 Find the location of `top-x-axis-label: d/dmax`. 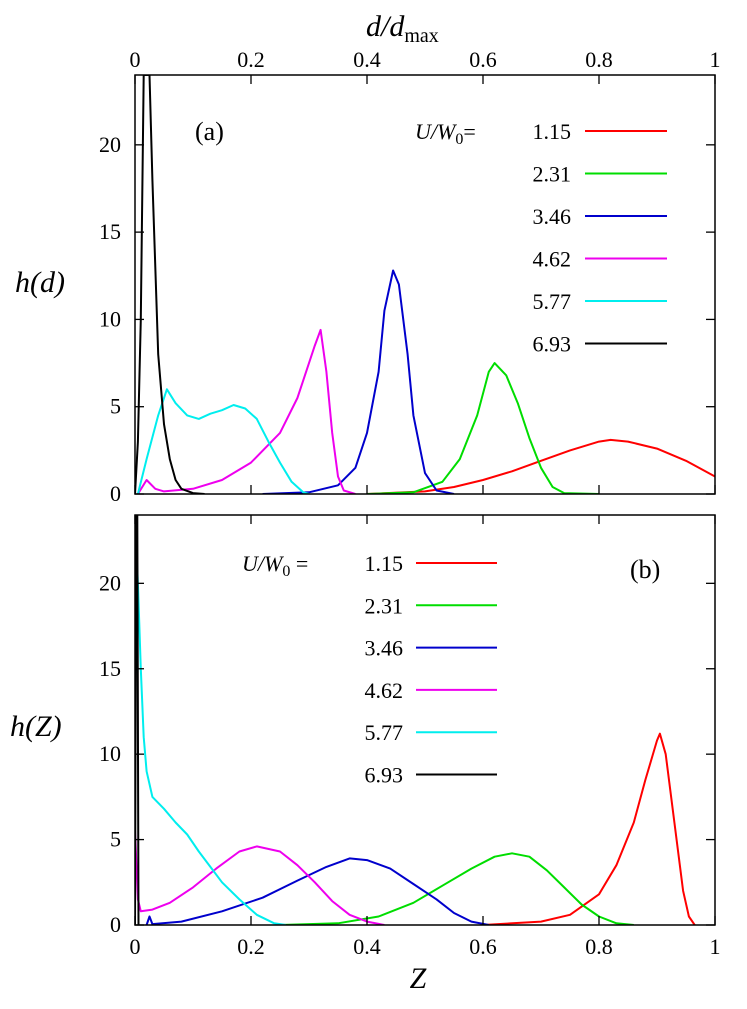

top-x-axis-label: d/dmax is located at coordinates (402, 28).